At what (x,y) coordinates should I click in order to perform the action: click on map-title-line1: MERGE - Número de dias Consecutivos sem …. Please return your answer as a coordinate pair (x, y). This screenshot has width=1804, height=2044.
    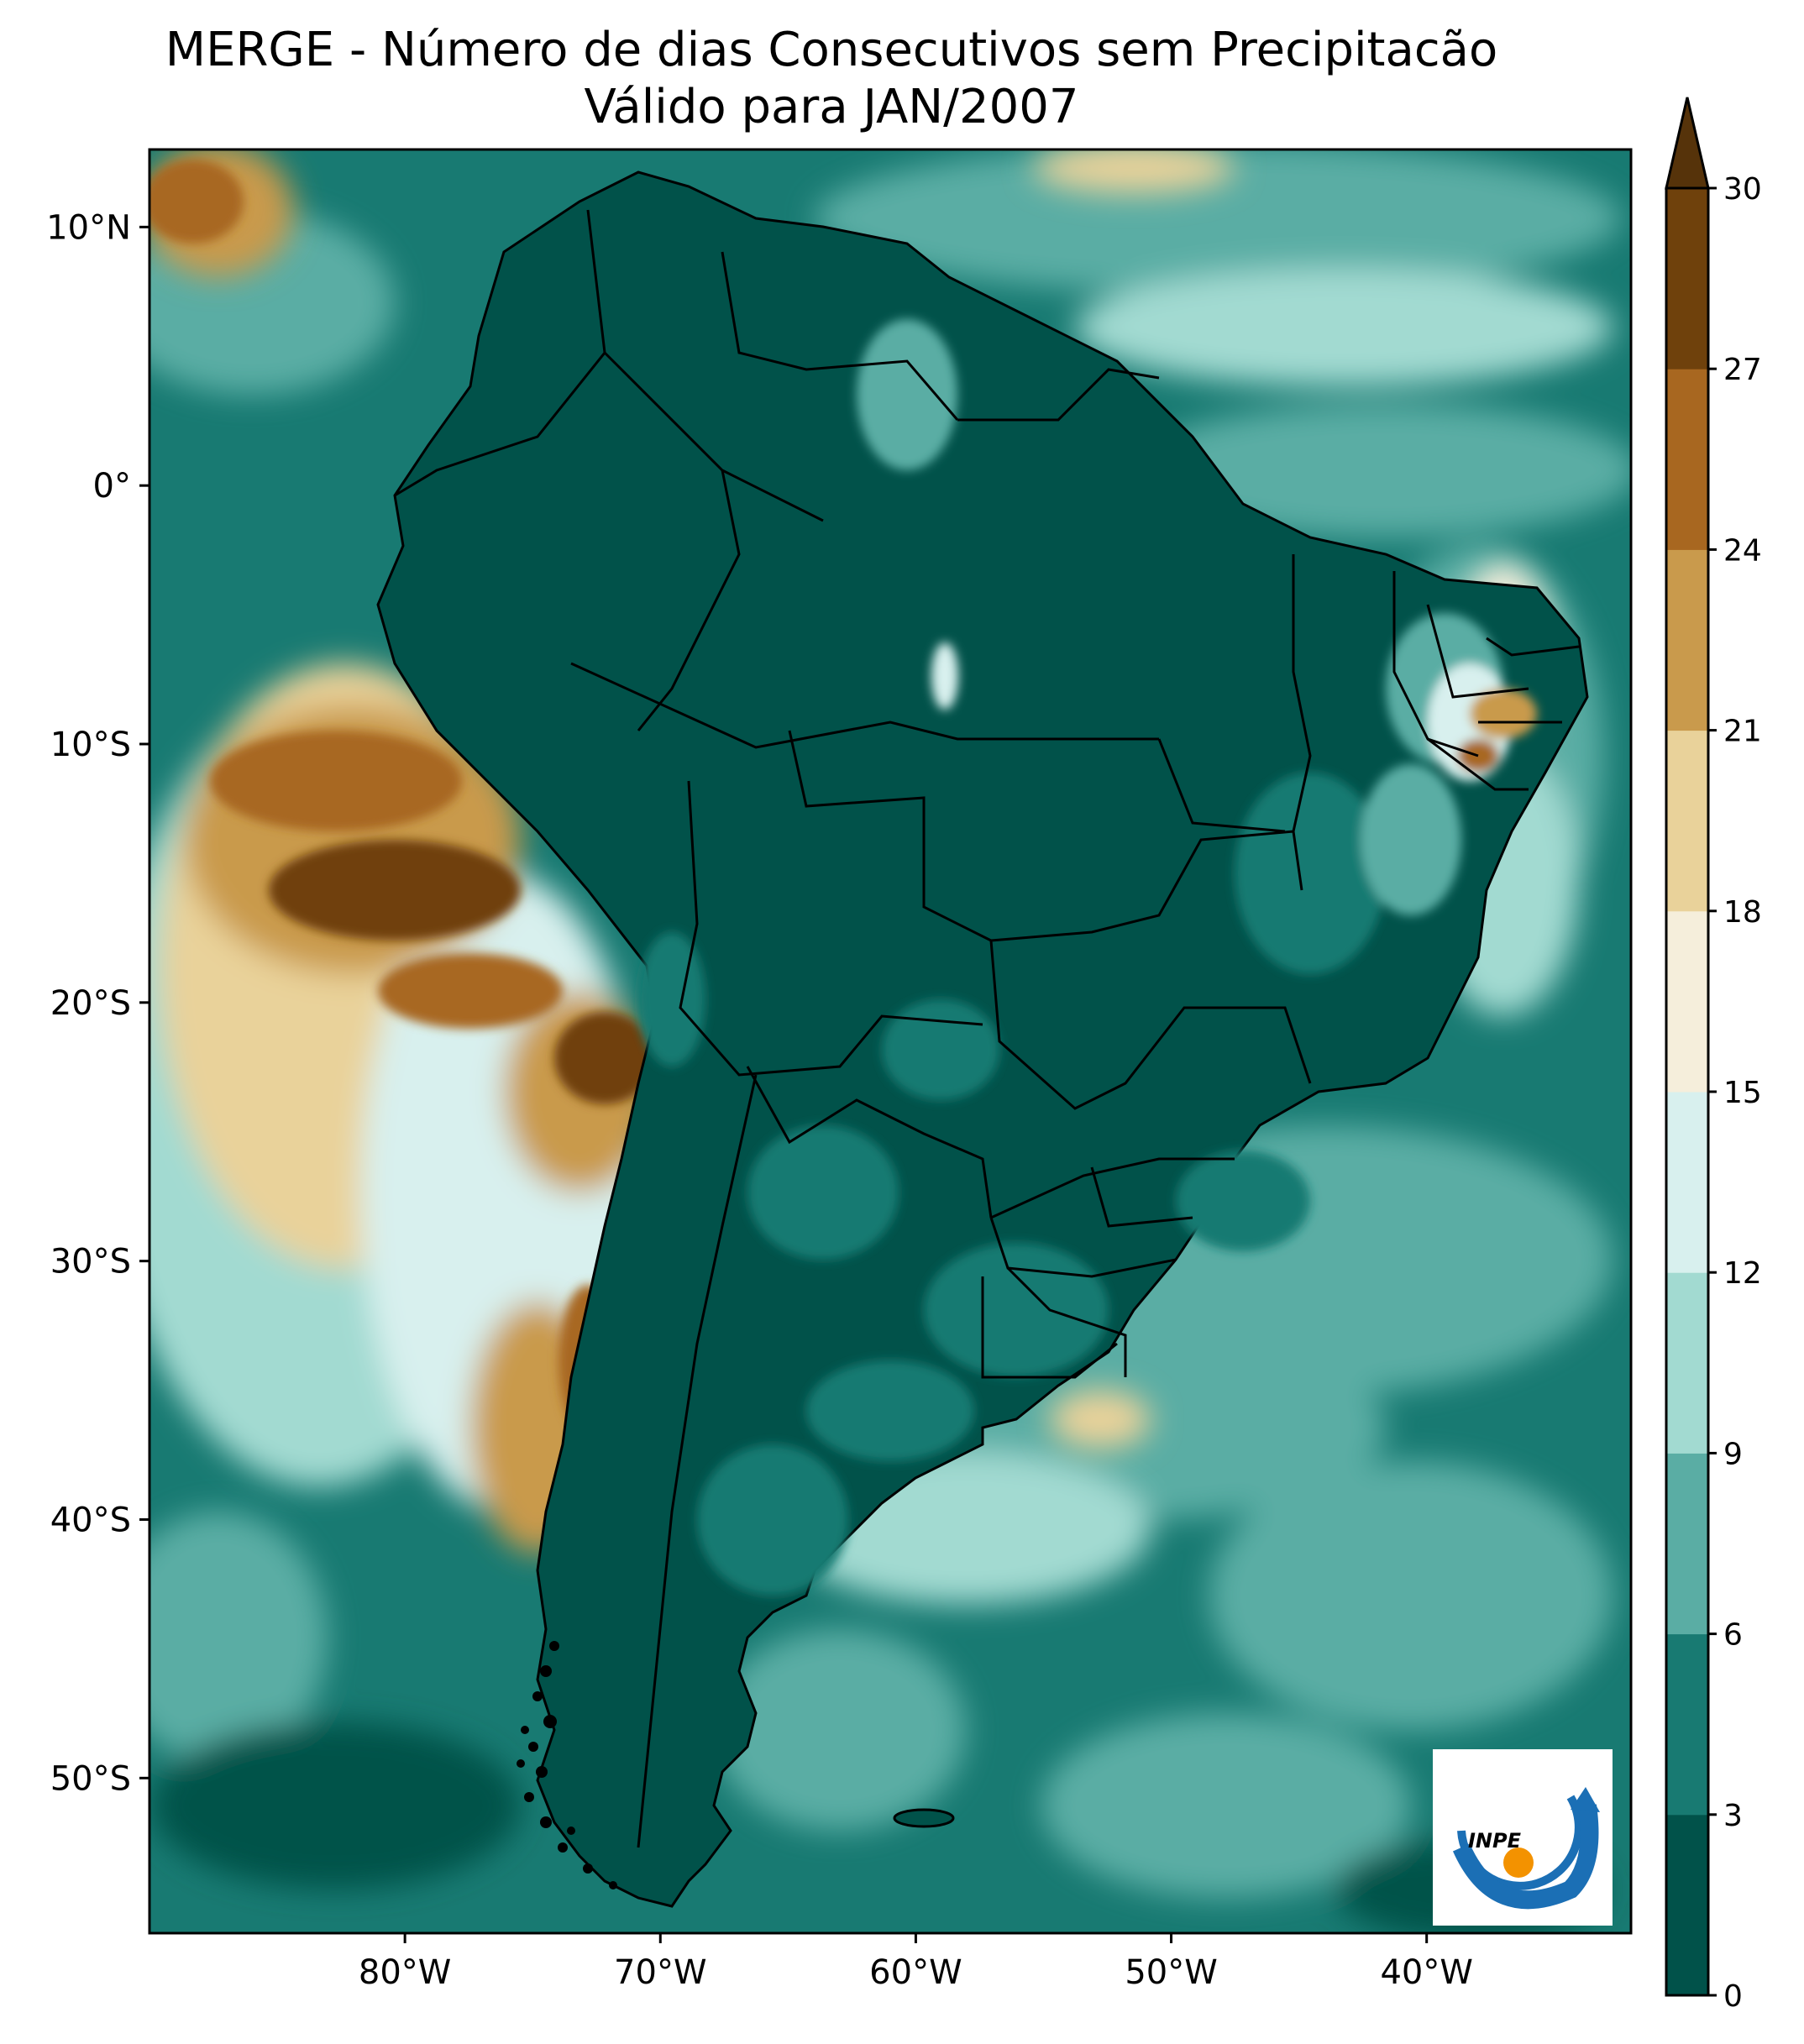
    Looking at the image, I should click on (831, 50).